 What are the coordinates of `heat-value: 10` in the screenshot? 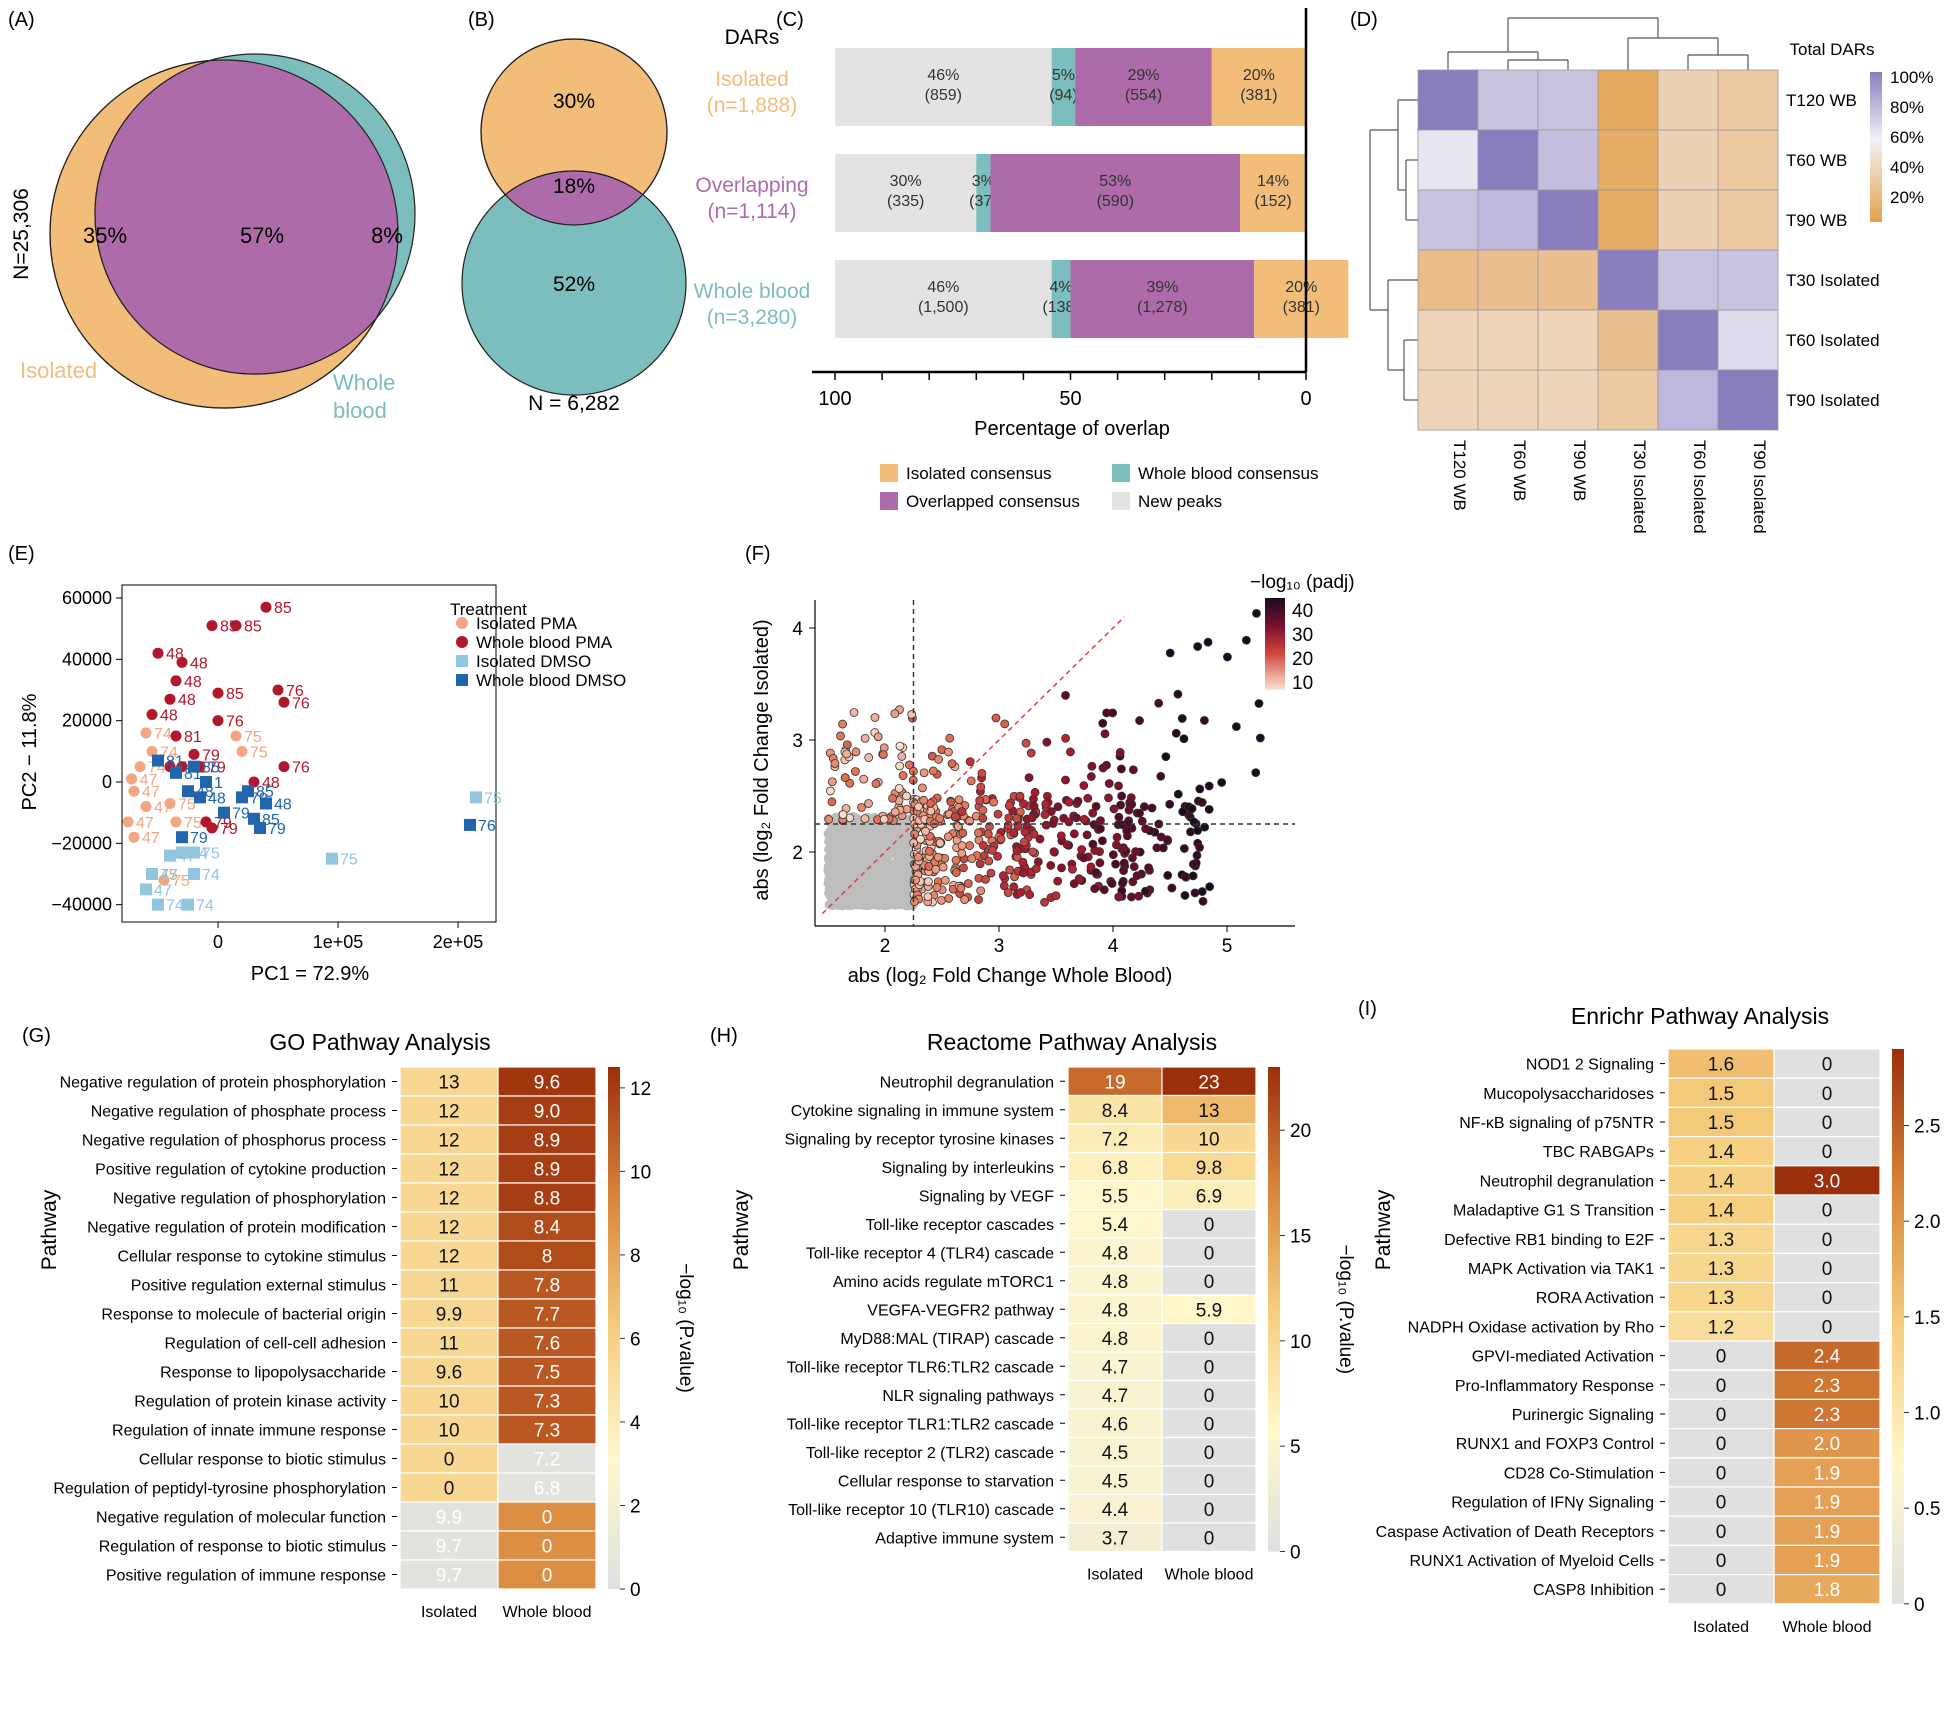 It's located at (448, 1402).